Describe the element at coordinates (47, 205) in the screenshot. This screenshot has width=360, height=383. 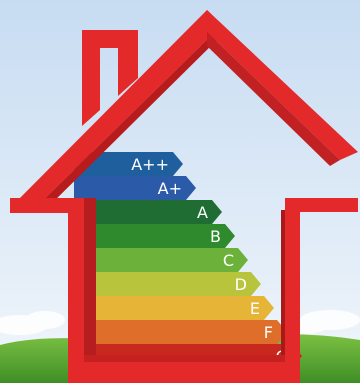
I see `house-eave-left` at that location.